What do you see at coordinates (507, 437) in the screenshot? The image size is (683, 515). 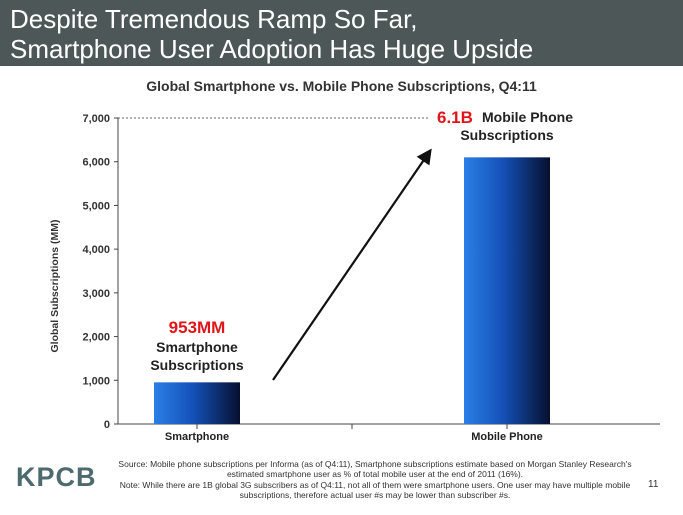 I see `x-tick-label: Mobile Phone` at bounding box center [507, 437].